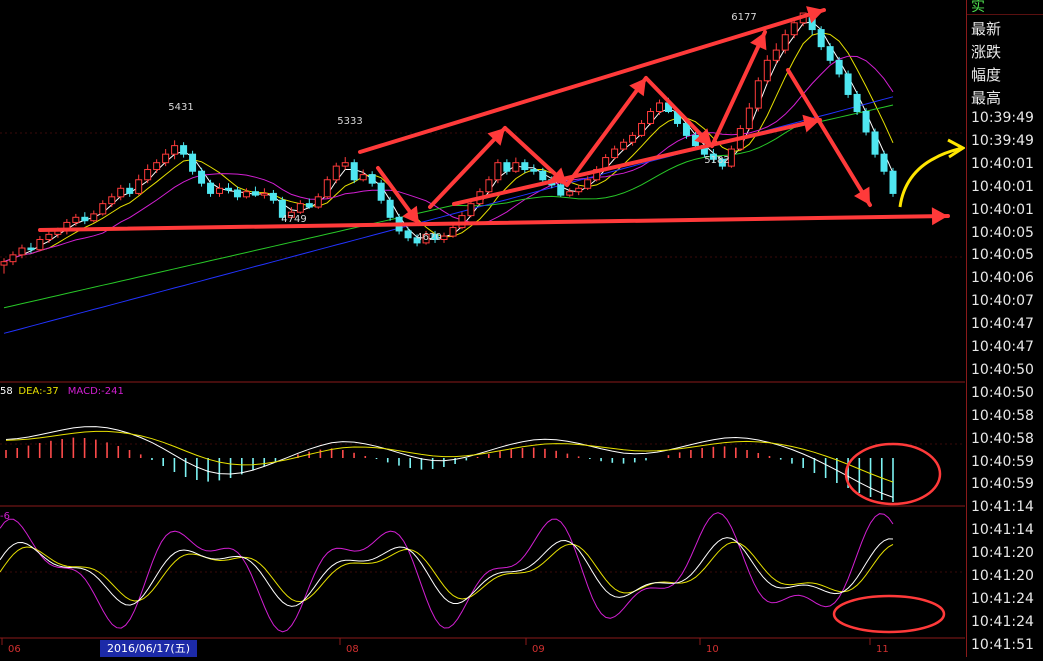 This screenshot has width=1043, height=661. Describe the element at coordinates (494, 223) in the screenshot. I see `trend-arrow-support` at that location.